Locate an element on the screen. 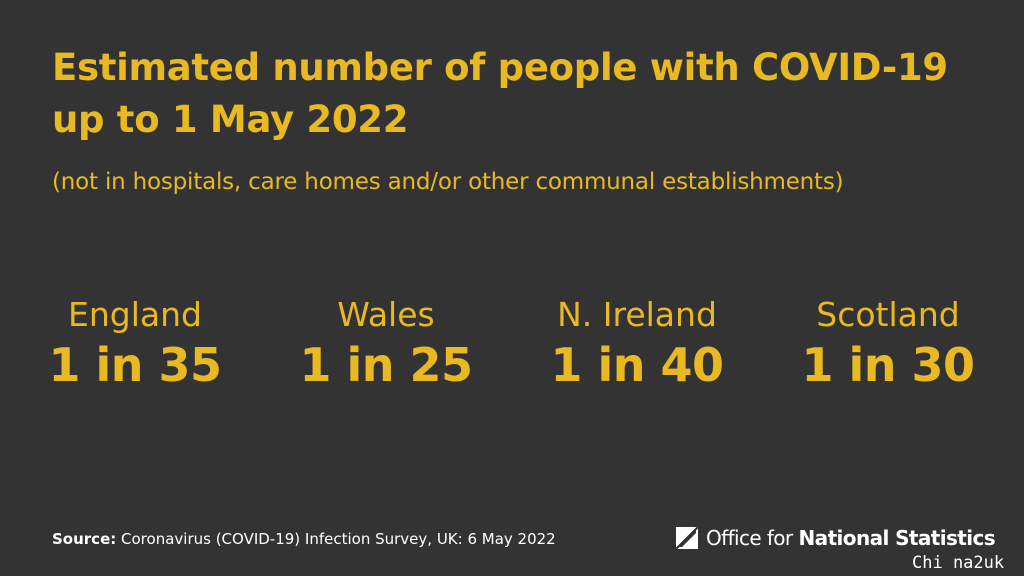 This screenshot has height=576, width=1024. stat-ratio-value: 1 in 35 is located at coordinates (135, 365).